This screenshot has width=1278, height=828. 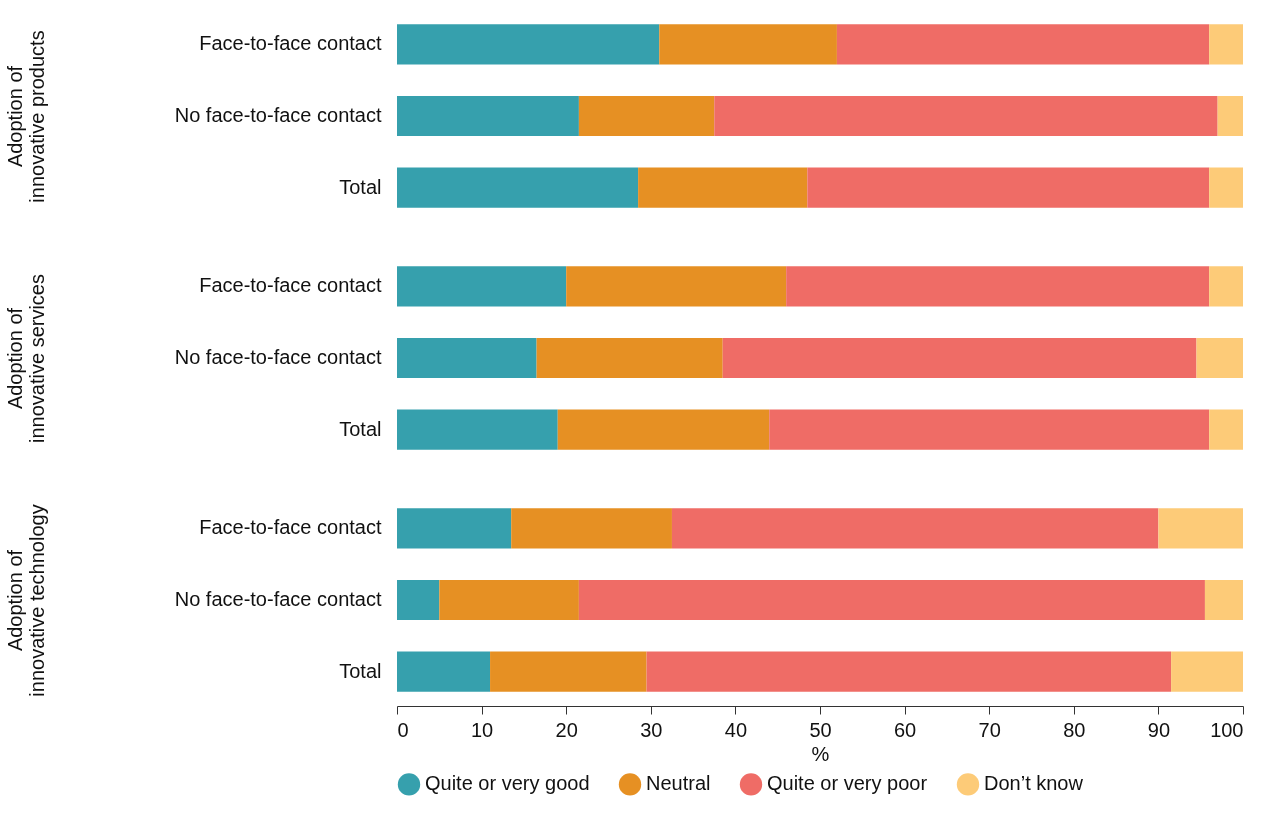 I want to click on x-tick-label: 40, so click(x=736, y=729).